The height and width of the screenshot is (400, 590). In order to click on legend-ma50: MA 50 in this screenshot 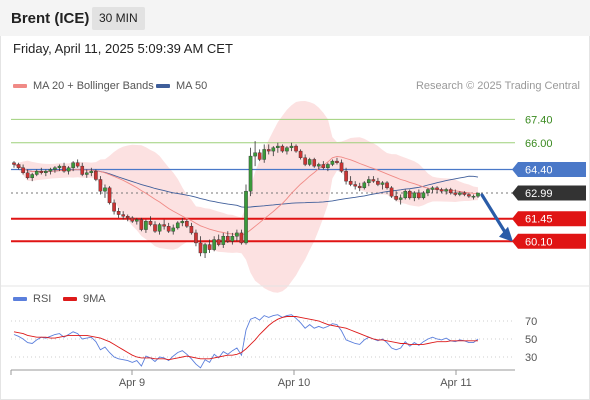, I will do `click(181, 86)`.